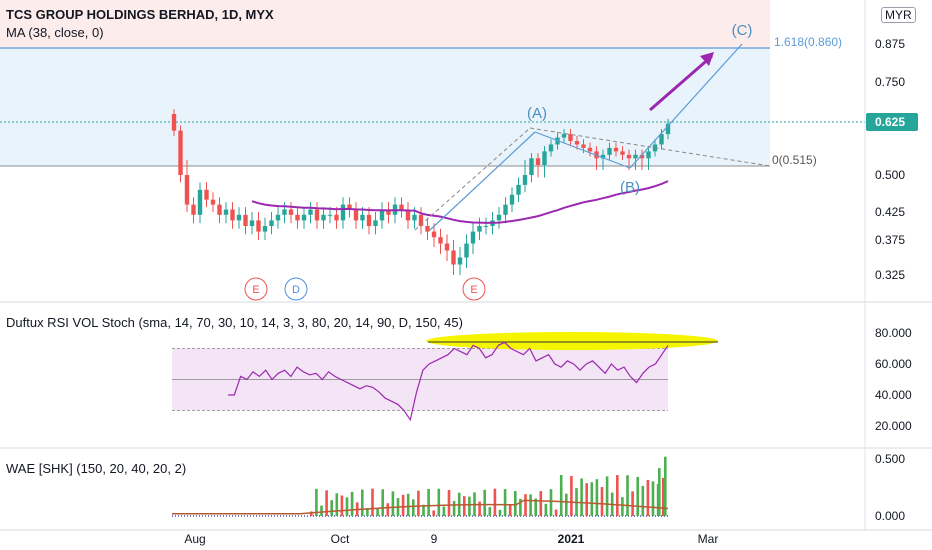 This screenshot has height=550, width=932. I want to click on rsi-tick-label: 40.000, so click(893, 395).